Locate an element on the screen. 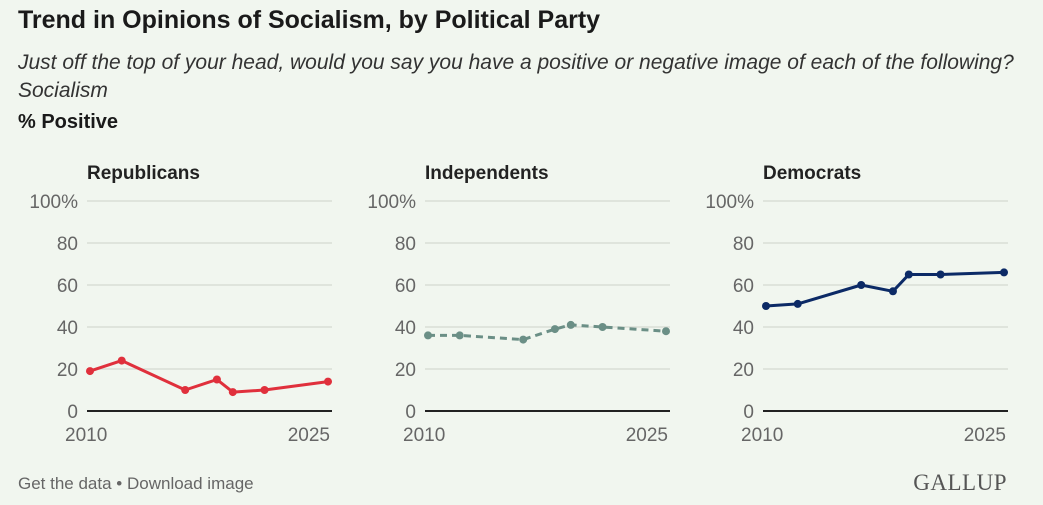 The image size is (1043, 505). get-data-link: Get the data is located at coordinates (65, 483).